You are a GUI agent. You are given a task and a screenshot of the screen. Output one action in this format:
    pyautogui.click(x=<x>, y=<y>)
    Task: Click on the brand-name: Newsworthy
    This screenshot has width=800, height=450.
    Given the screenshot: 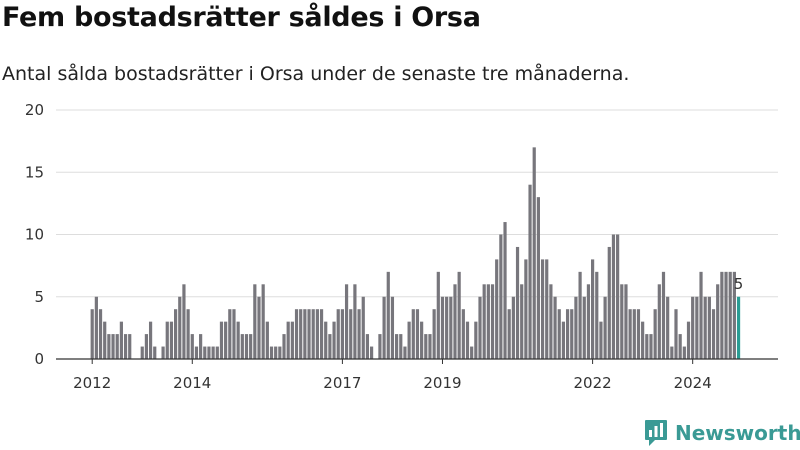 What is the action you would take?
    pyautogui.click(x=737, y=433)
    